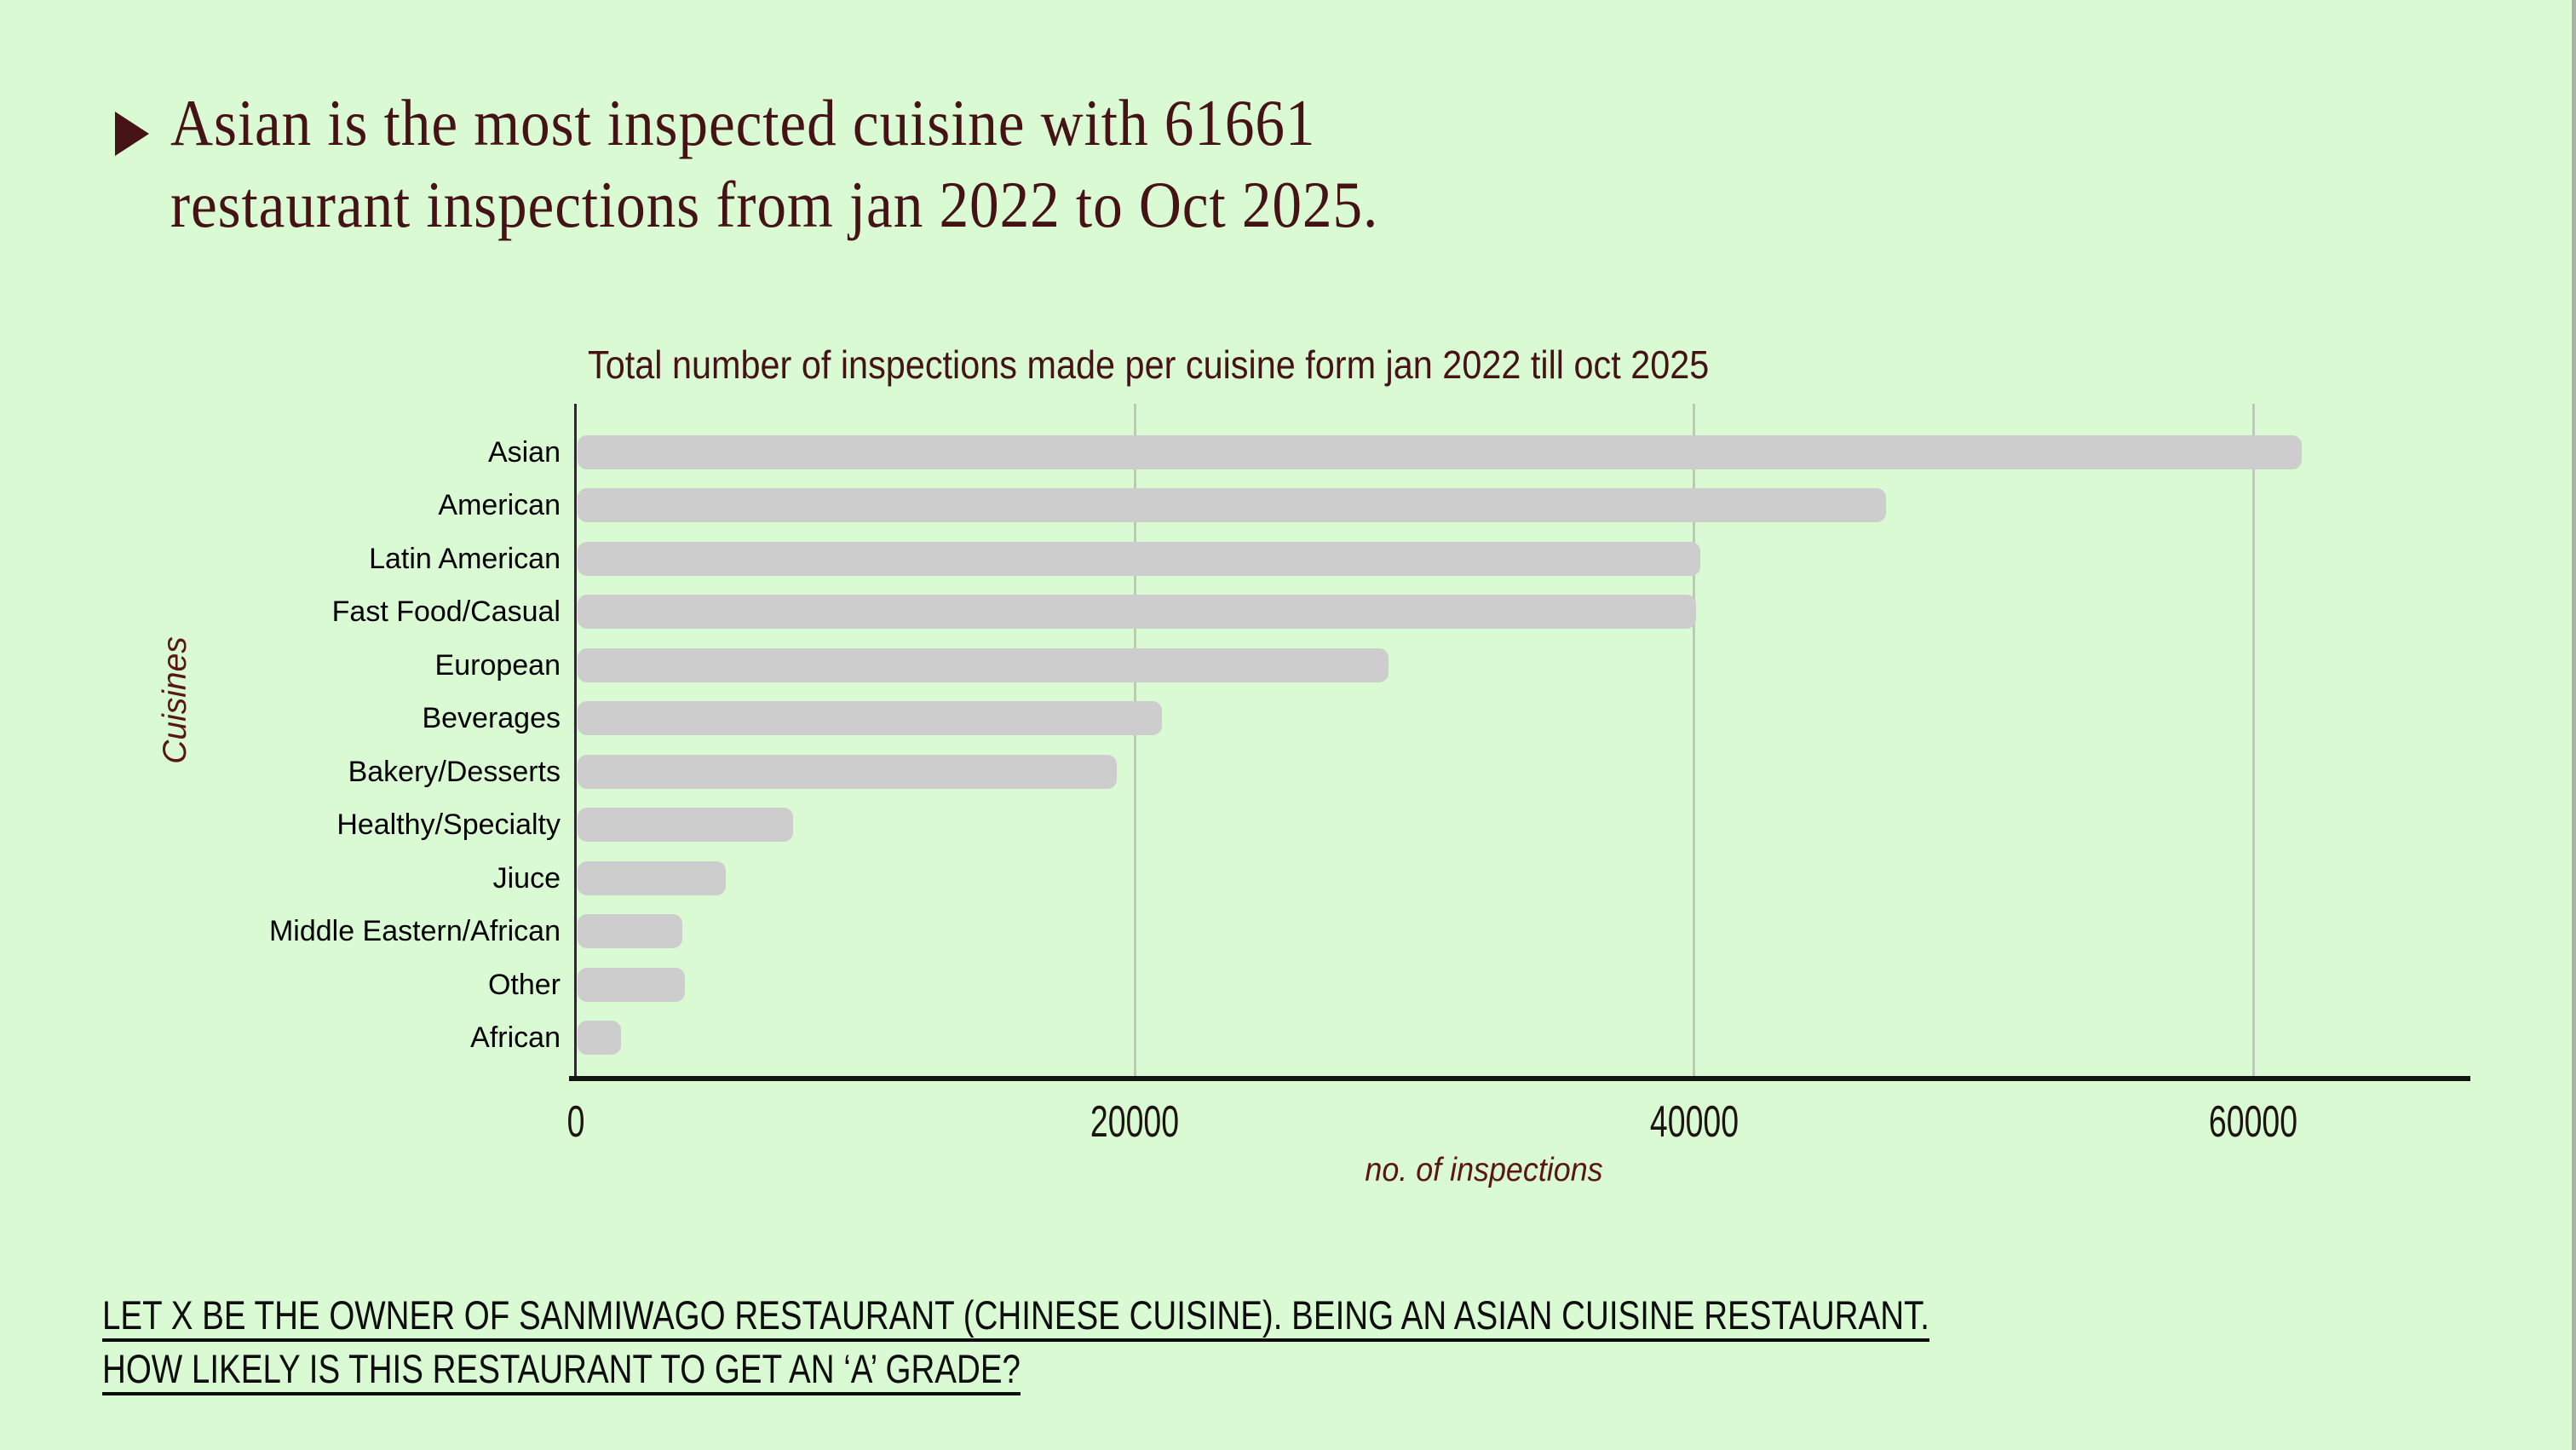 Image resolution: width=2576 pixels, height=1450 pixels. I want to click on category-label-beverages: Beverages, so click(492, 718).